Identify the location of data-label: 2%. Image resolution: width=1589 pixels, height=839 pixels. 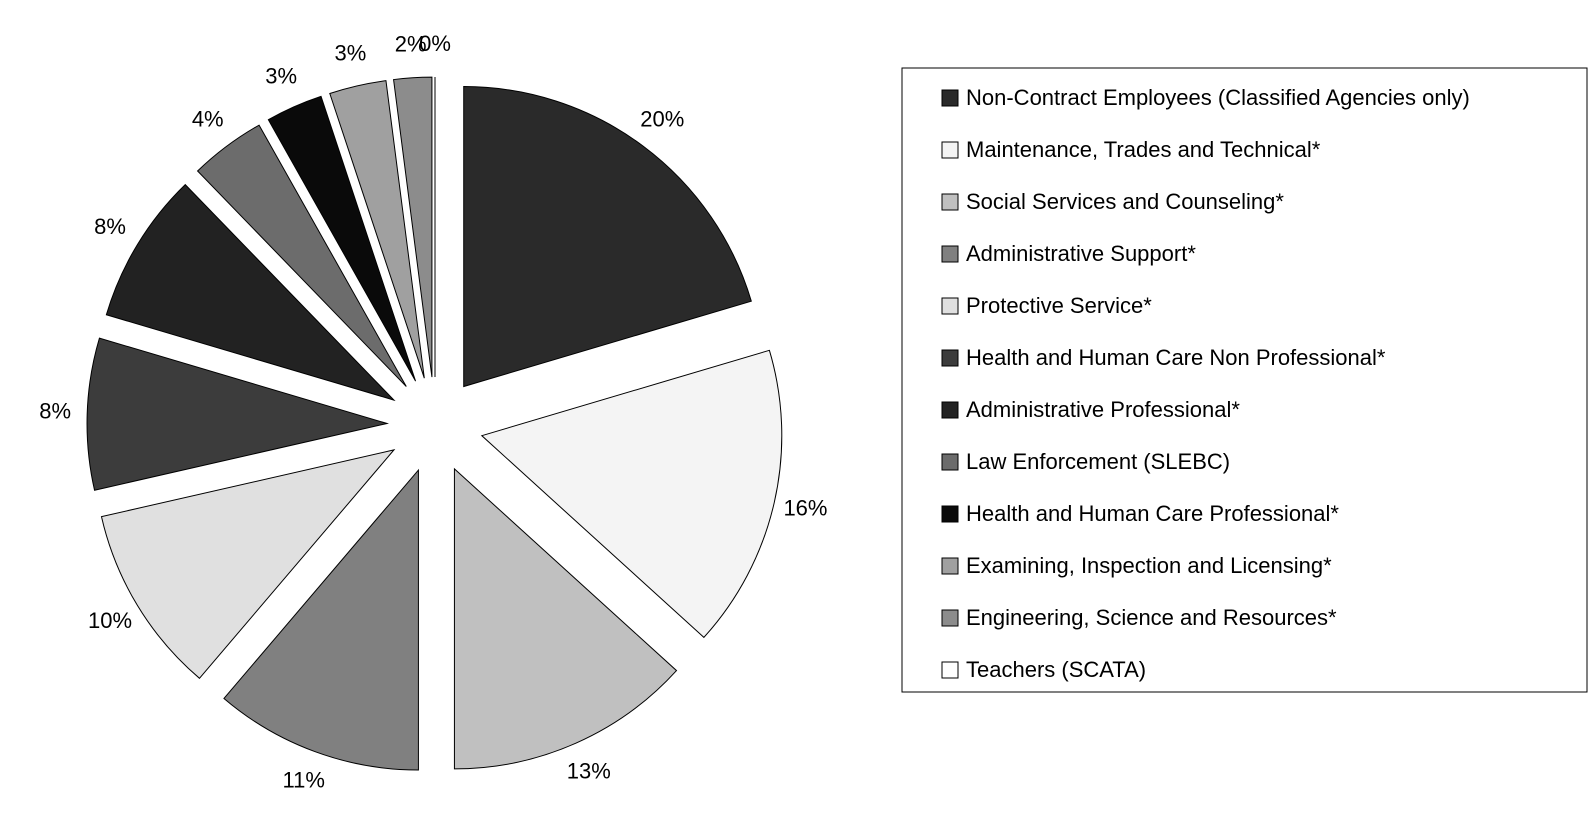
(411, 44).